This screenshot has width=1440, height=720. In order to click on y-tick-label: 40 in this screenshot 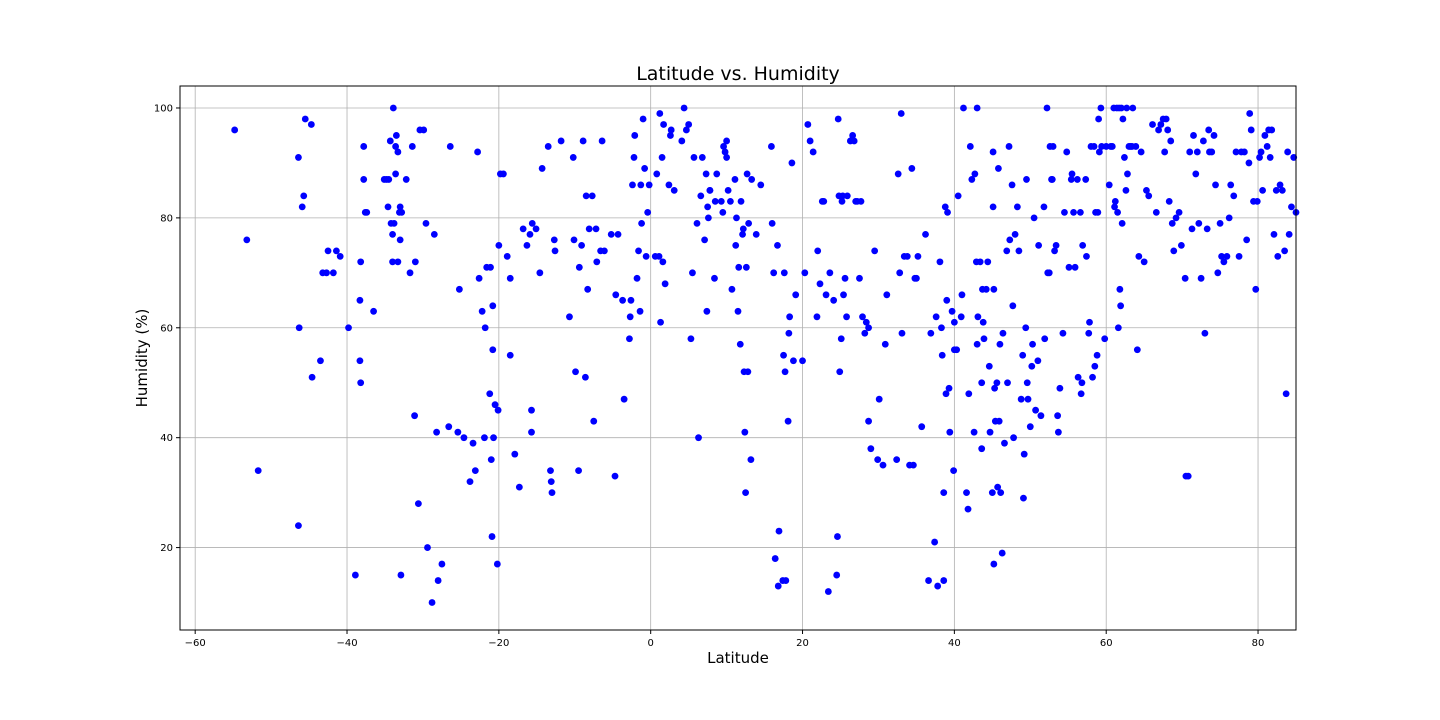, I will do `click(166, 438)`.